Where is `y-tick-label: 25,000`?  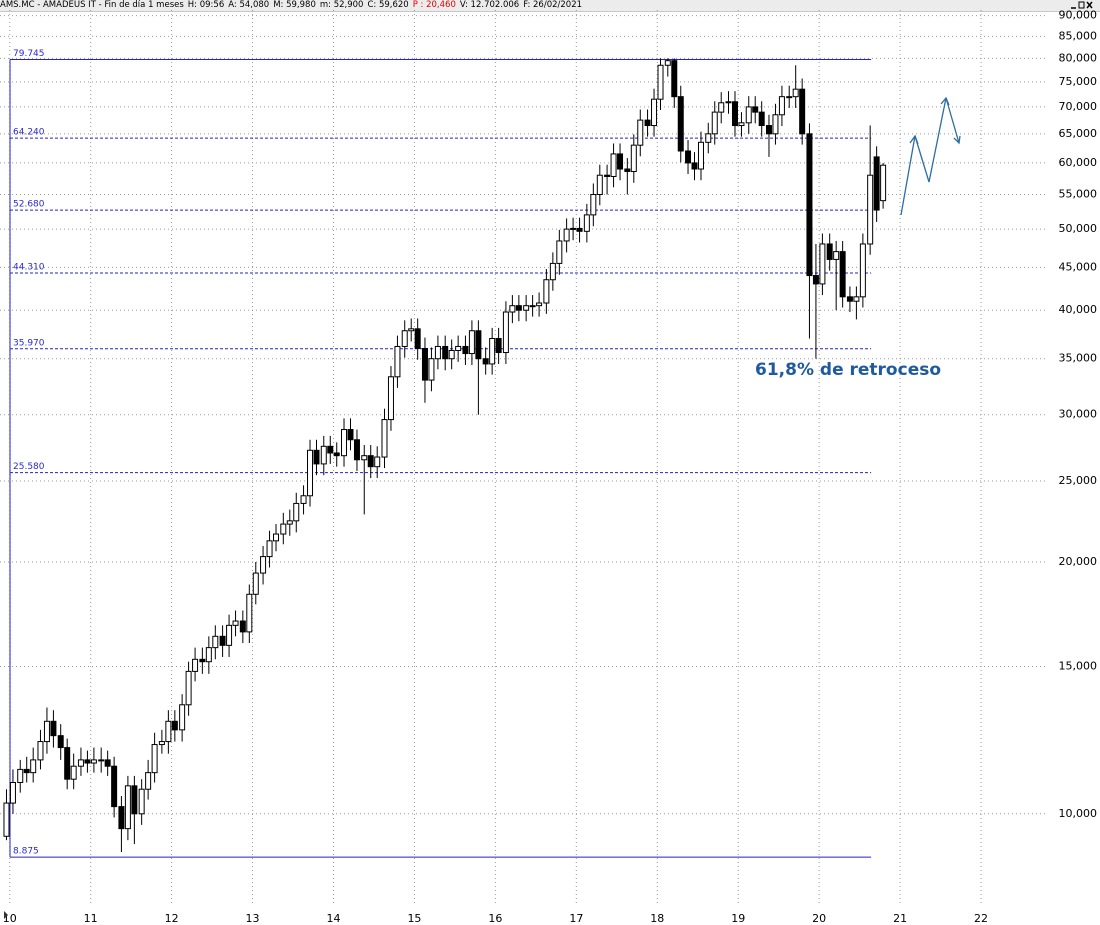 y-tick-label: 25,000 is located at coordinates (1078, 480).